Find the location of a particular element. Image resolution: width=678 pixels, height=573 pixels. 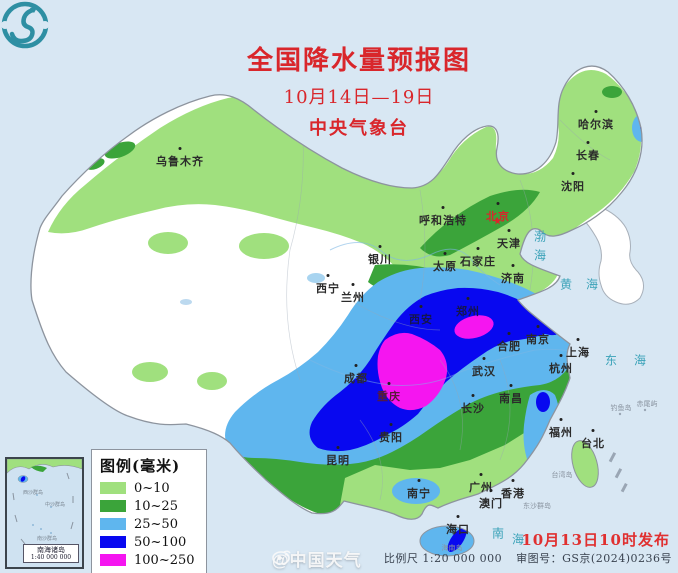

city-label-杭州: 杭州 is located at coordinates (561, 365).